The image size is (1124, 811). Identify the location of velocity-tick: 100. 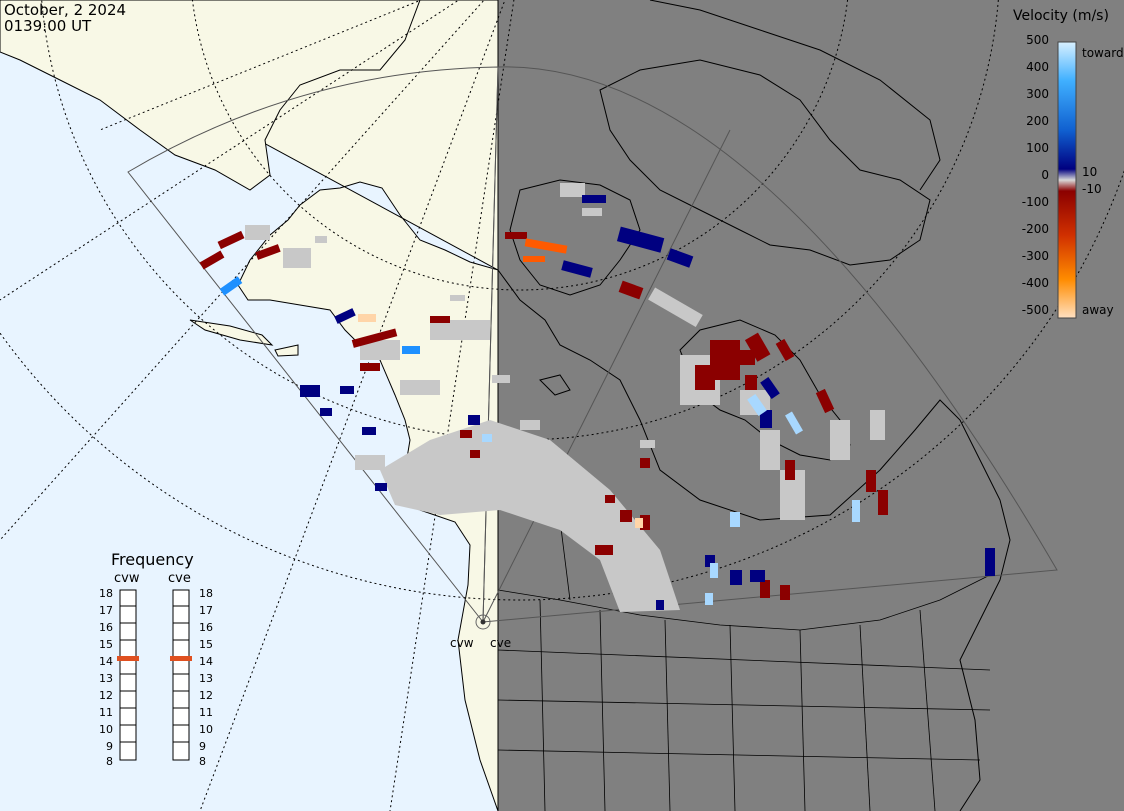
(1037, 148).